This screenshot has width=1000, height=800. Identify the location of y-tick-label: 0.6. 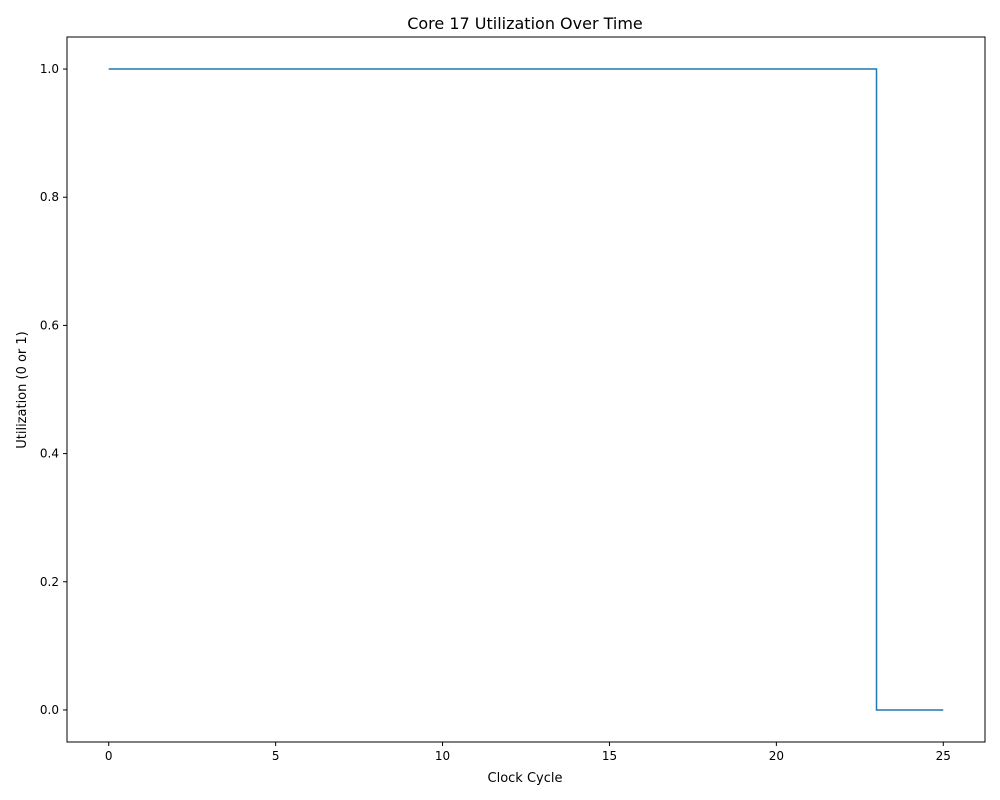
(49, 325).